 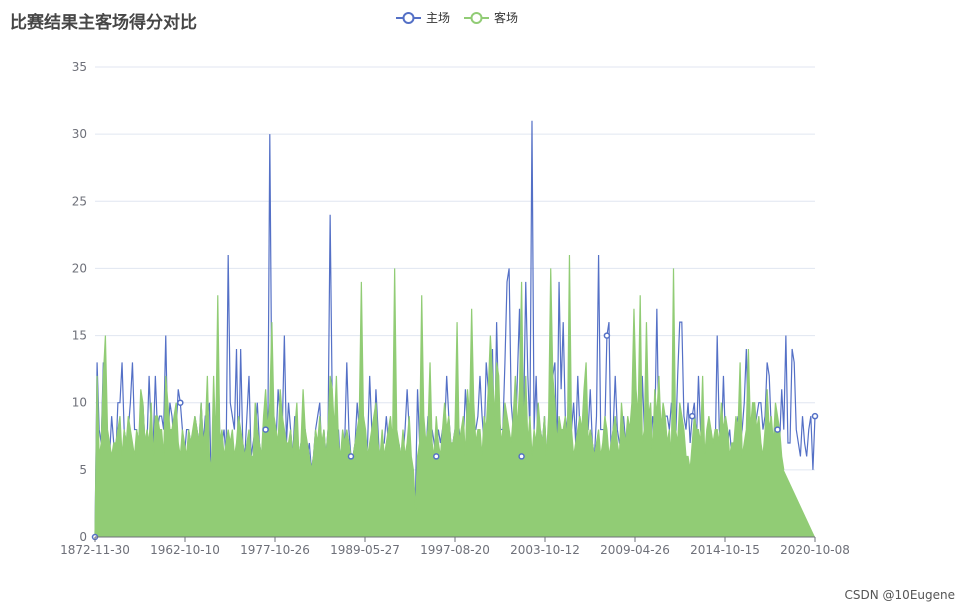 I want to click on y-tick-label: 10, so click(x=79, y=403).